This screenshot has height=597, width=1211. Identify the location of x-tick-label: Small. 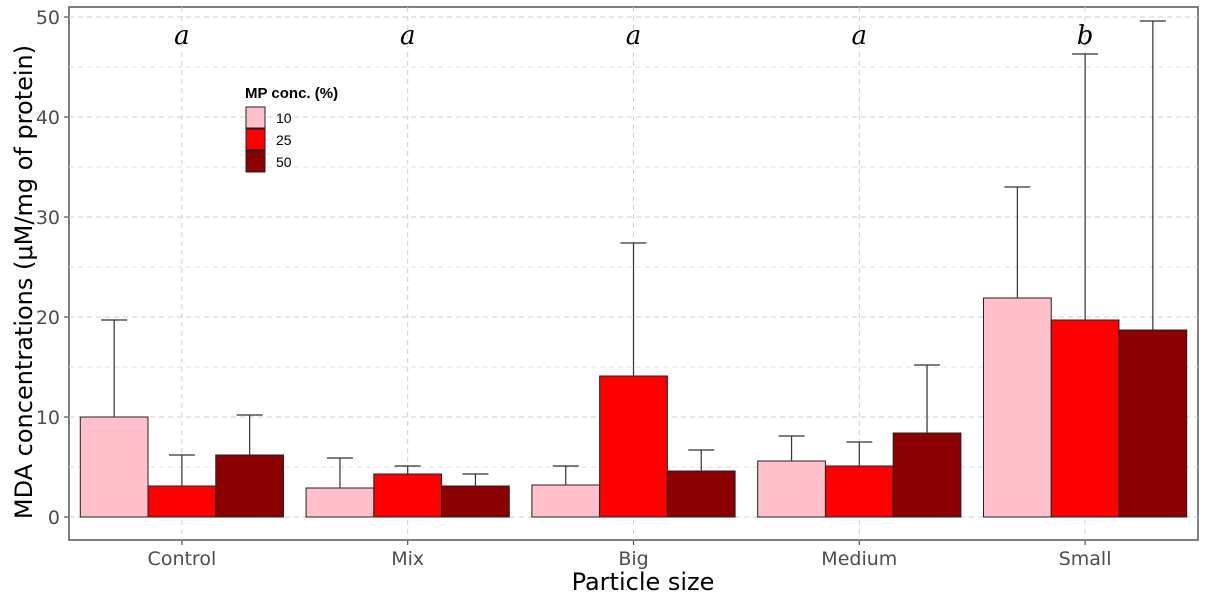
(1085, 559).